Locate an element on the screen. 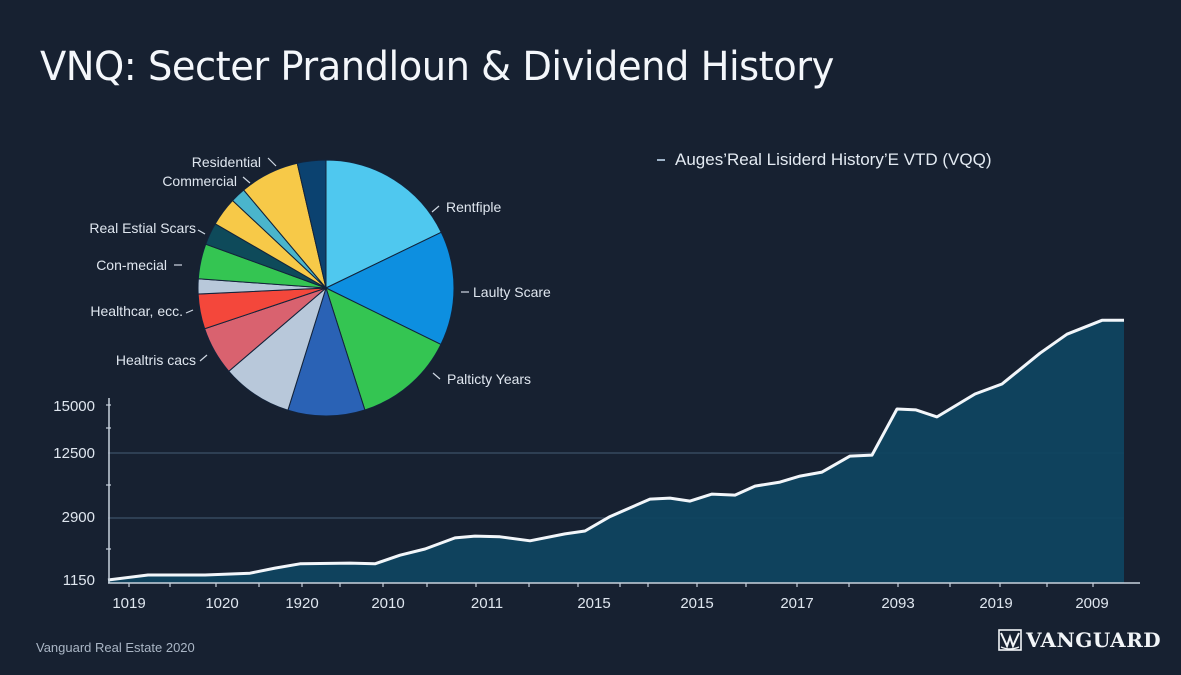  line-chart-legend: Auges’Real Lisiderd History’E VTD (VQQ) is located at coordinates (824, 160).